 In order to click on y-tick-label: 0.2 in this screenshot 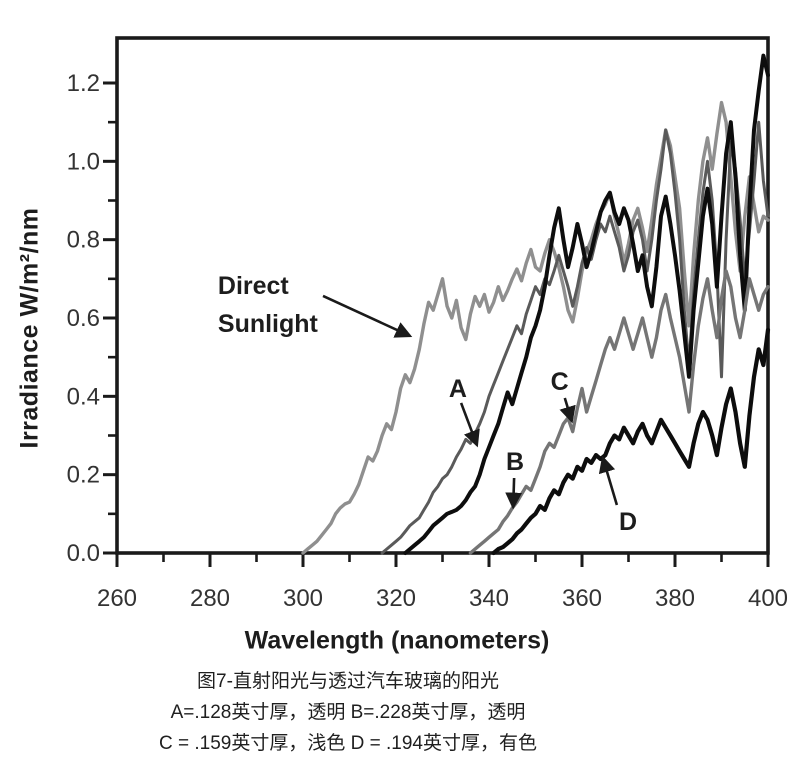, I will do `click(83, 475)`.